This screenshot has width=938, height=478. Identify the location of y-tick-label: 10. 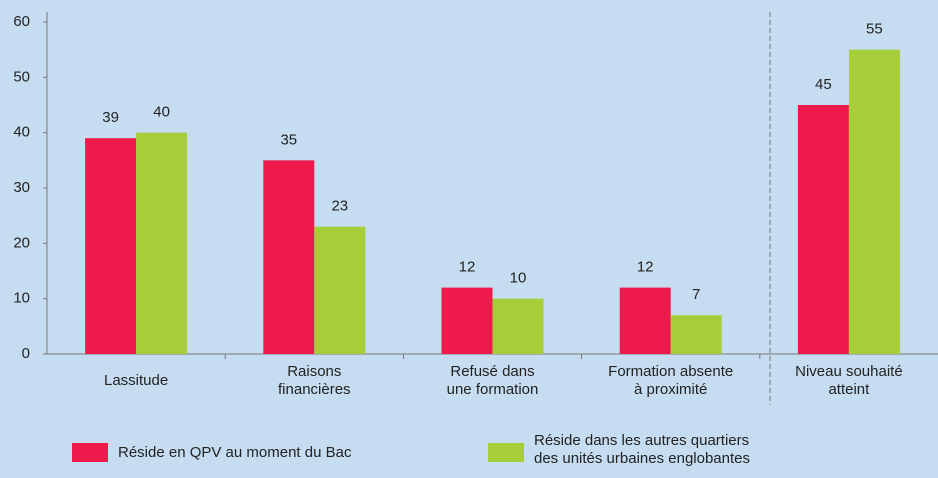
(21, 298).